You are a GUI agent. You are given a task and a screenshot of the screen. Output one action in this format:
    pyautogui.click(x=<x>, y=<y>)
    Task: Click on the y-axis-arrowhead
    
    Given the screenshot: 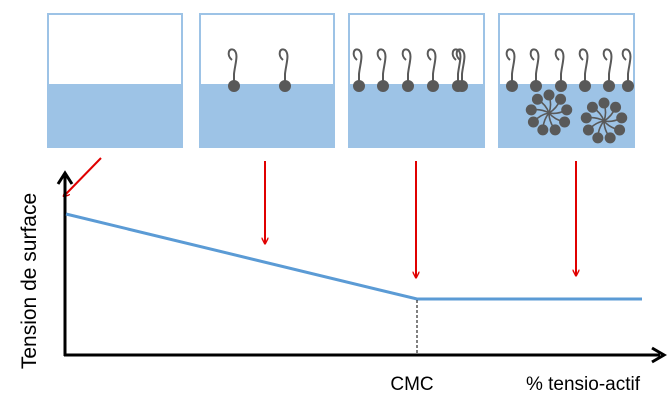 What is the action you would take?
    pyautogui.click(x=65, y=177)
    